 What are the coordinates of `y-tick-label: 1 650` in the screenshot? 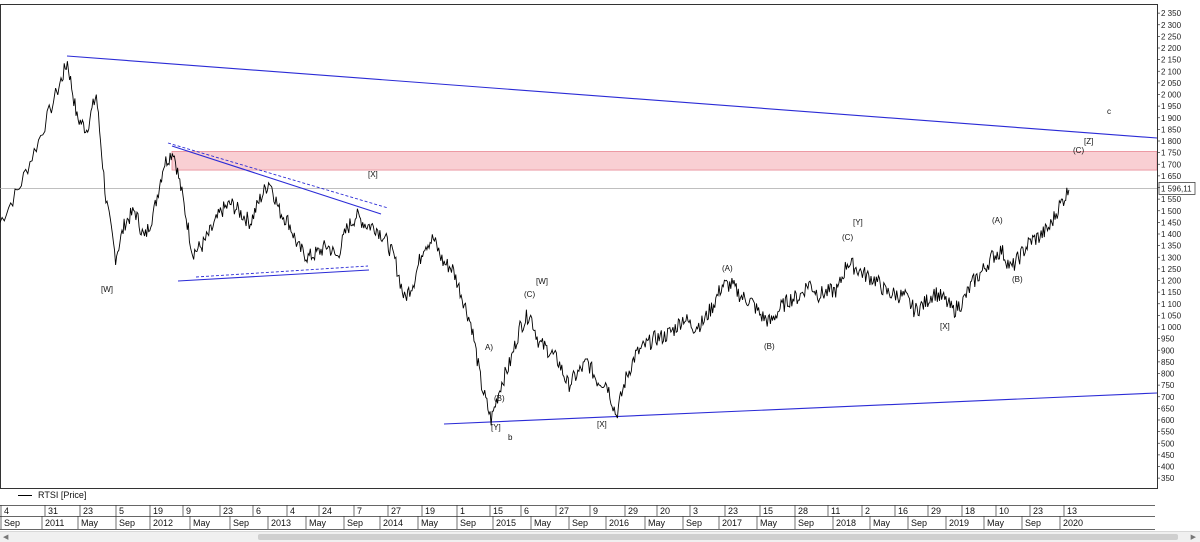 It's located at (1171, 176).